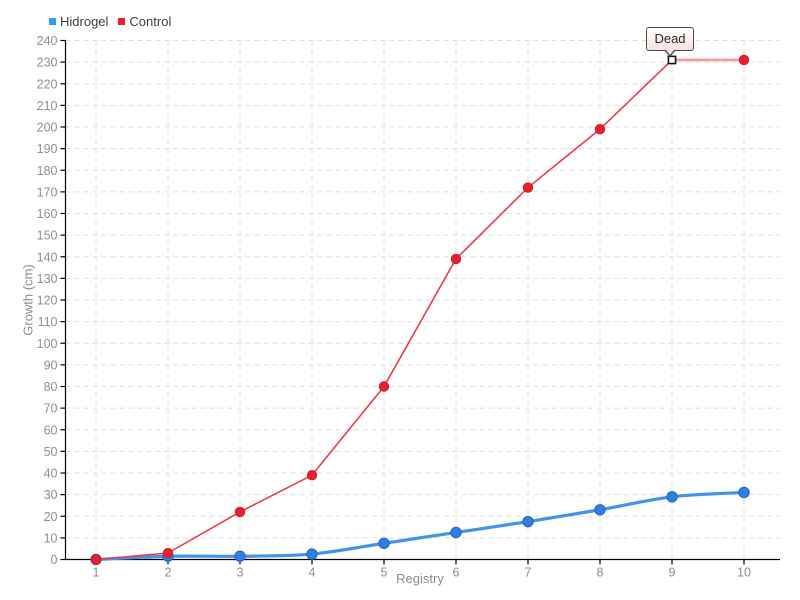 This screenshot has width=800, height=600. I want to click on y-tick-label: 210, so click(47, 106).